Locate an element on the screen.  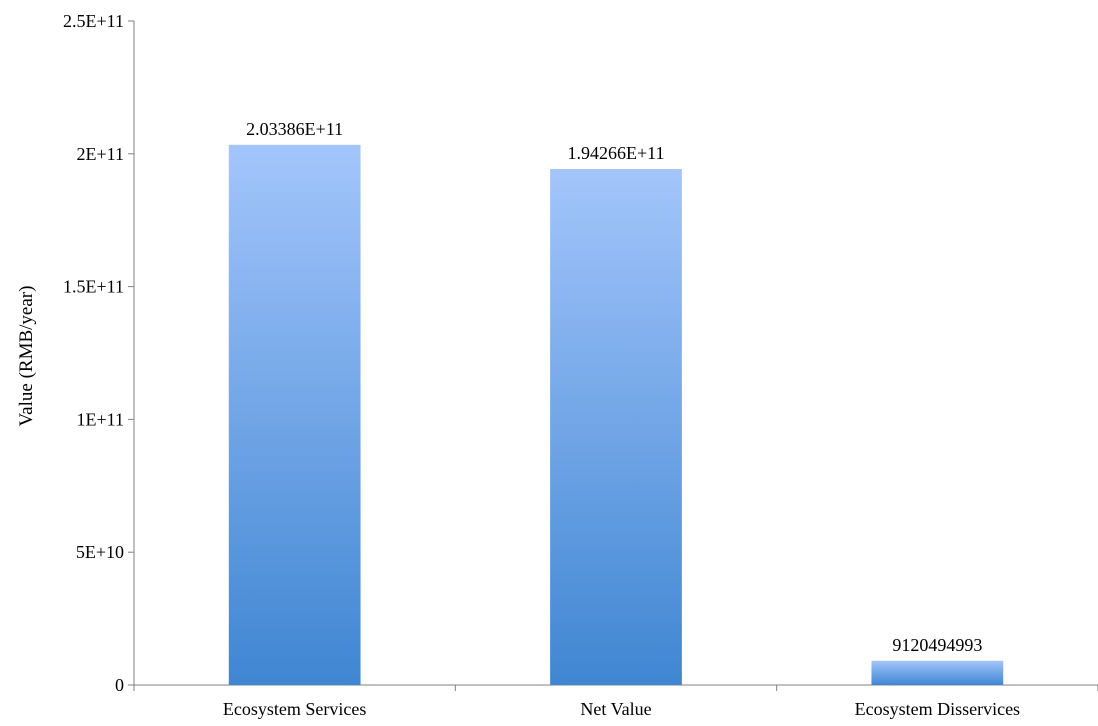
bar-data-label: 1.94266E+11 is located at coordinates (616, 153).